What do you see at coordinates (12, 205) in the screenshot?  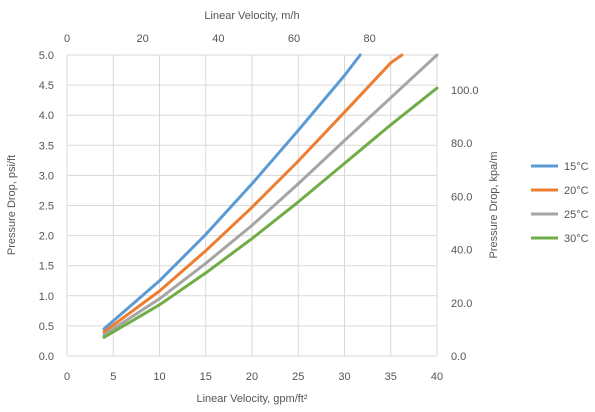 I see `y-axis-title: Pressure Drop, psi/ft` at bounding box center [12, 205].